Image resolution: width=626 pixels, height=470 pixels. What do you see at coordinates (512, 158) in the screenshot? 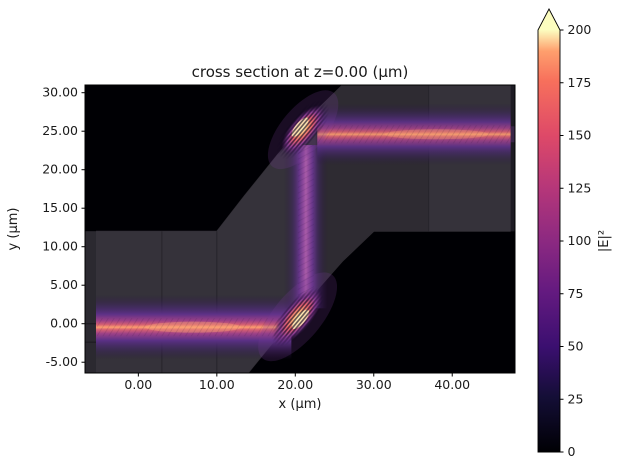
I see `pml-right-top` at bounding box center [512, 158].